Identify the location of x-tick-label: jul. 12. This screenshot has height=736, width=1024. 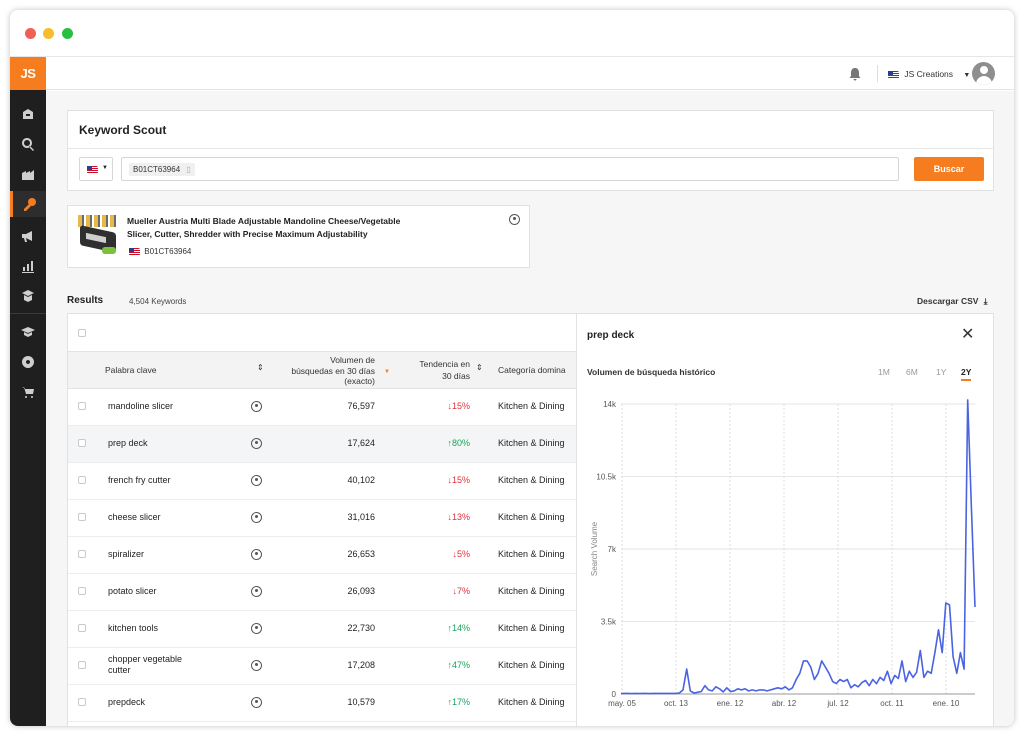
(837, 703).